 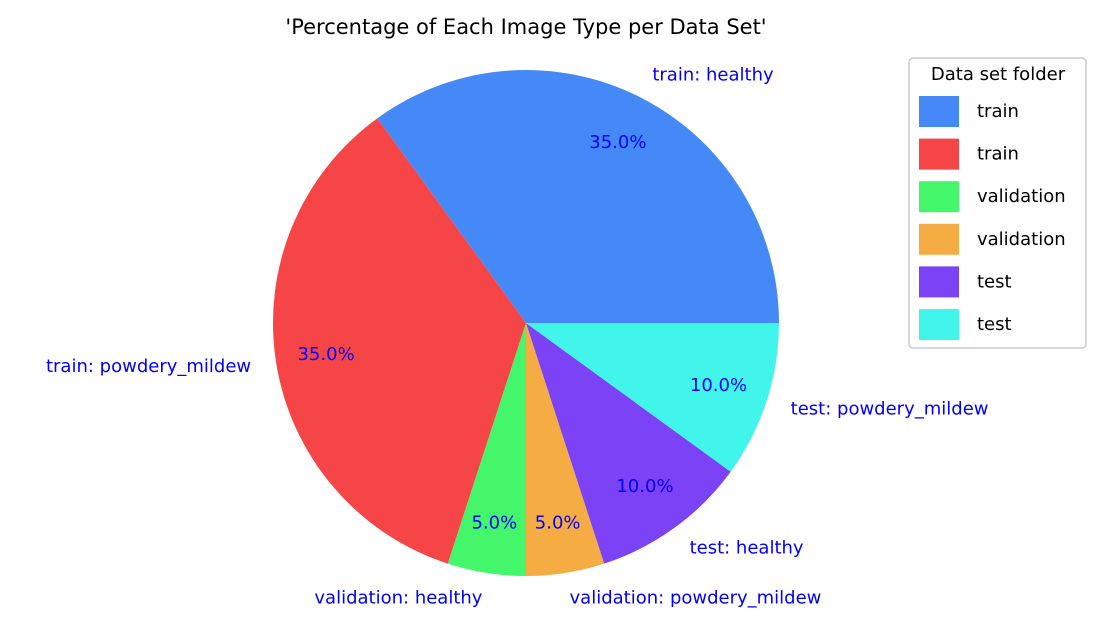 I want to click on legend-title: Data set folder, so click(x=998, y=74).